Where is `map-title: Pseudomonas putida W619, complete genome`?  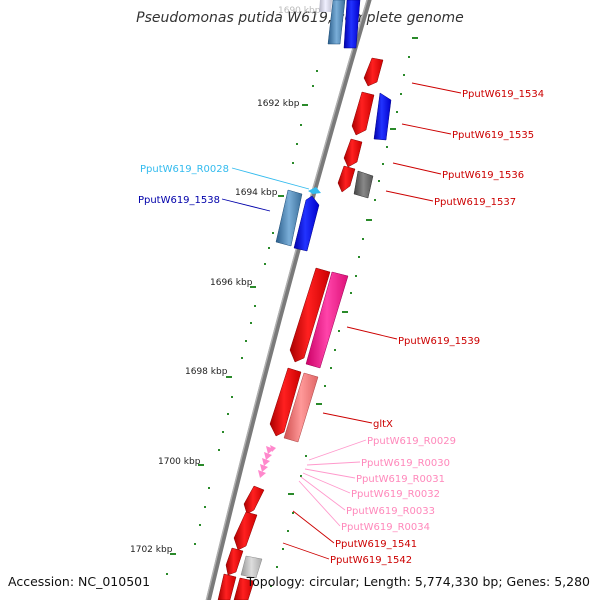 map-title: Pseudomonas putida W619, complete genome is located at coordinates (300, 18).